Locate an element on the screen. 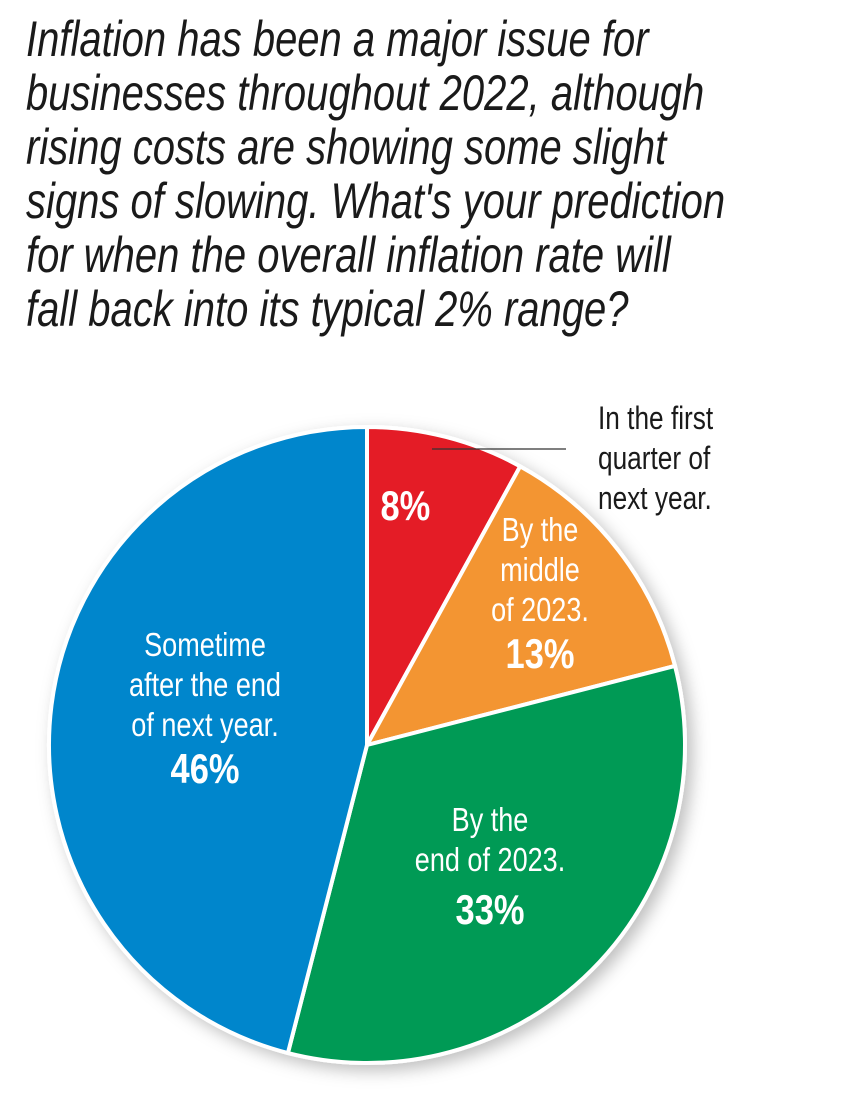 This screenshot has height=1114, width=850. label-line: quarter of is located at coordinates (654, 458).